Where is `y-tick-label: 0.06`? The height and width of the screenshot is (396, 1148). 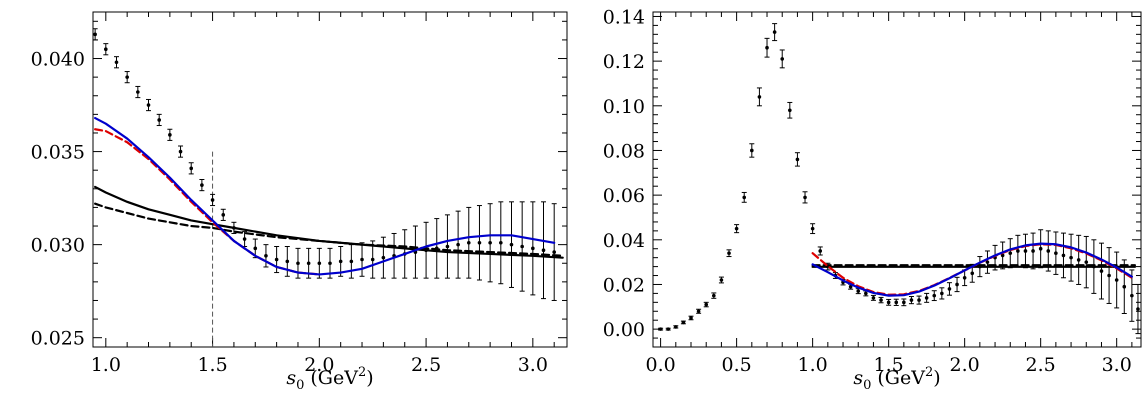 y-tick-label: 0.06 is located at coordinates (624, 196).